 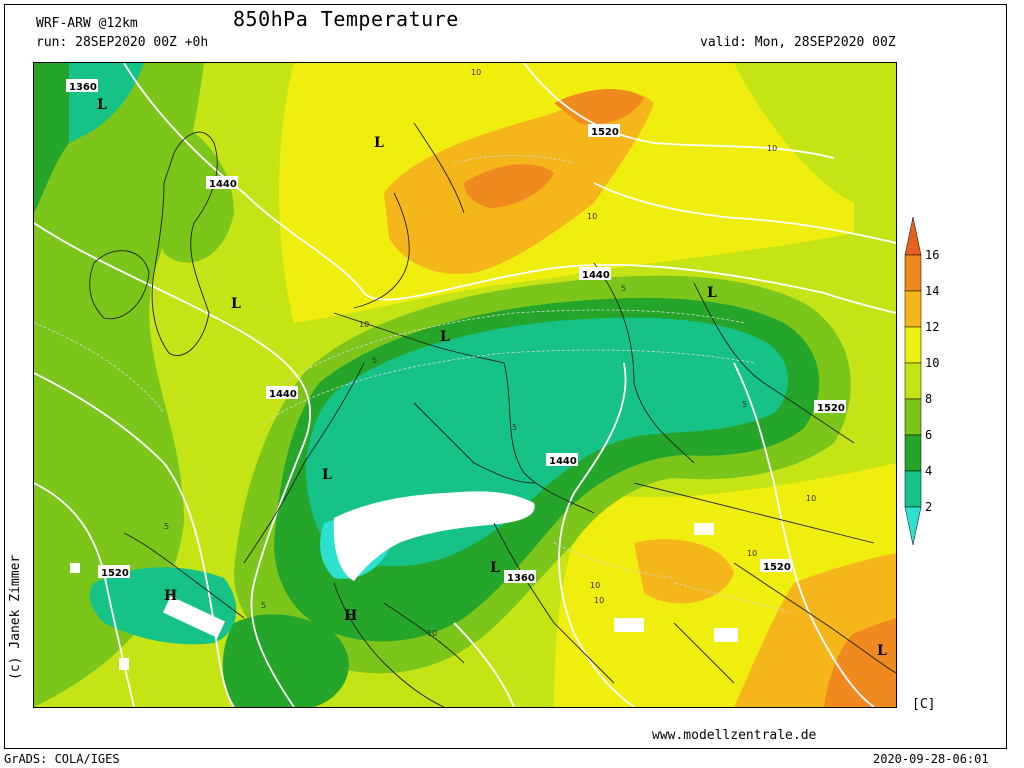 I want to click on legend-tick: 14, so click(x=932, y=291).